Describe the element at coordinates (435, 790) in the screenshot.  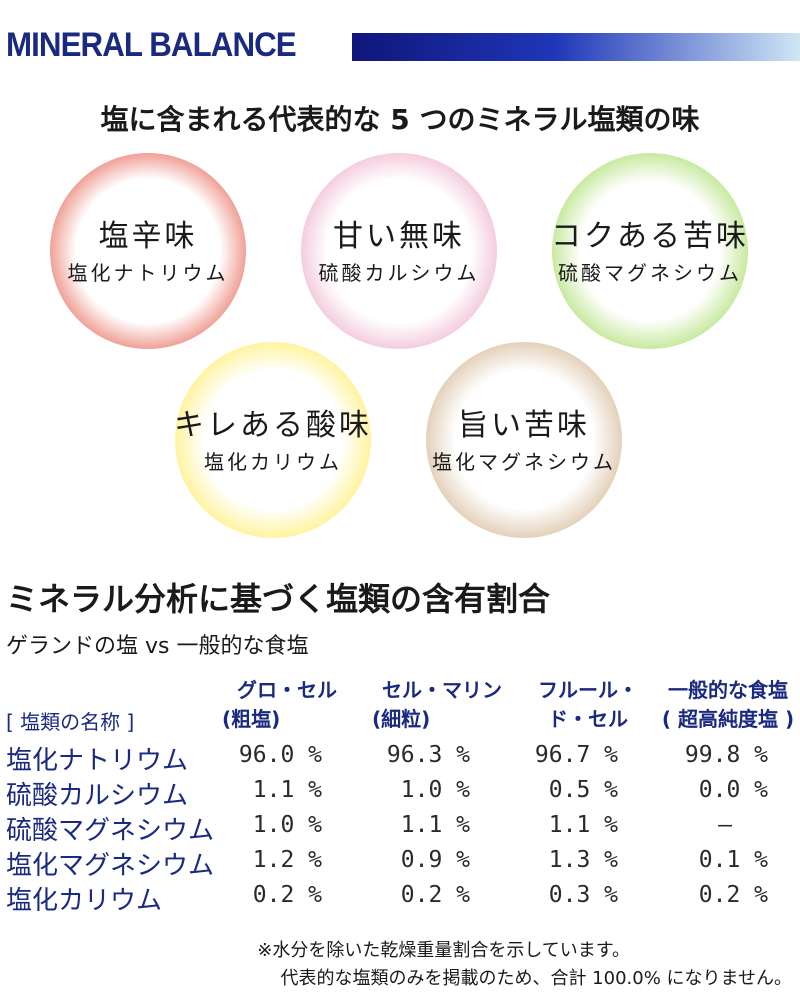
I see `value-sel-marin: 1.0 %` at that location.